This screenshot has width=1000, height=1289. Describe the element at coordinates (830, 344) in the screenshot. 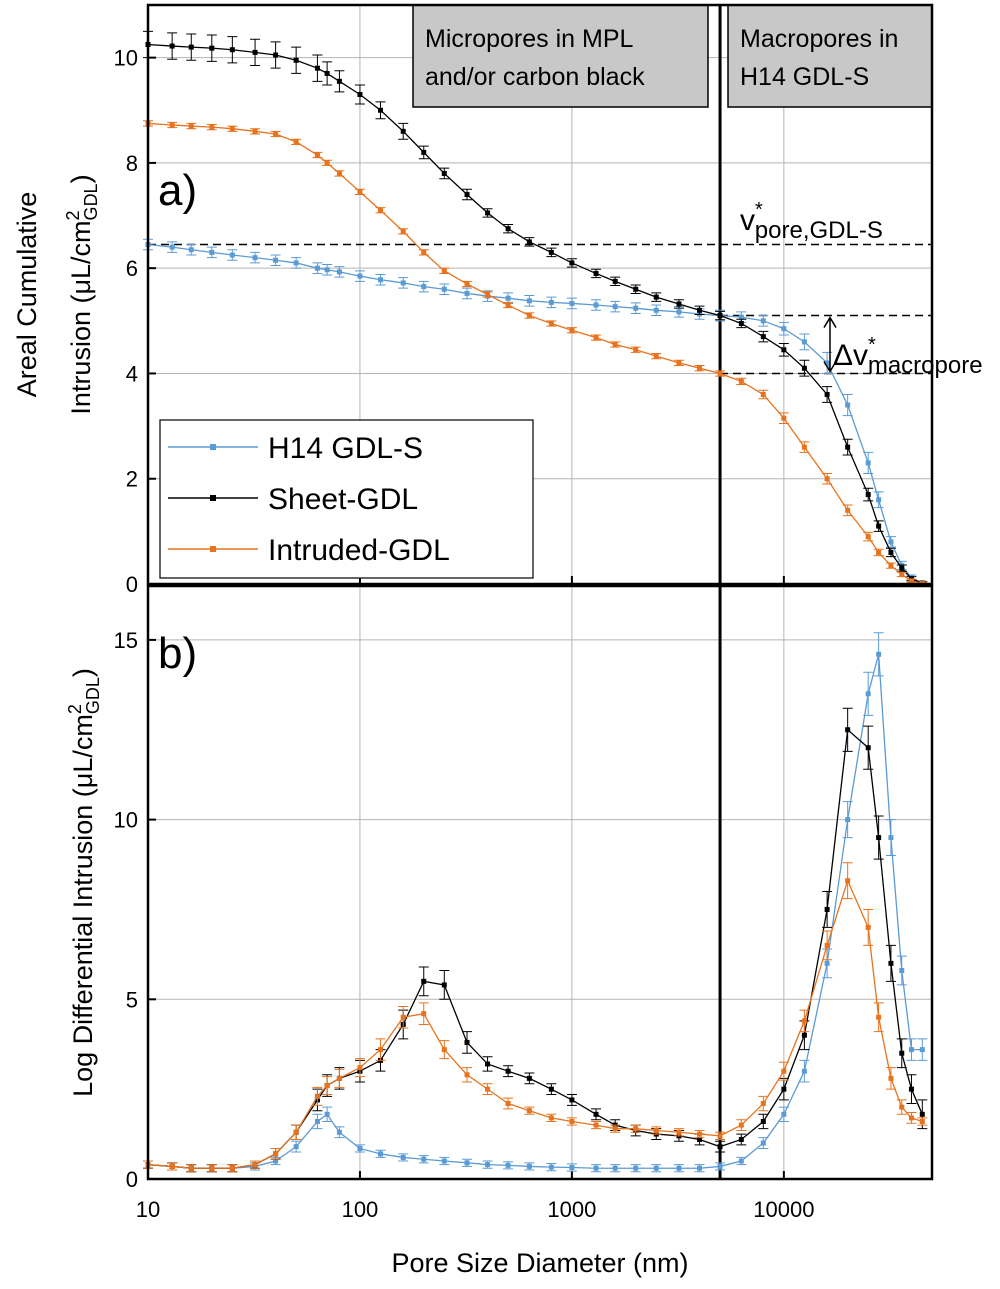

I see `arrow` at that location.